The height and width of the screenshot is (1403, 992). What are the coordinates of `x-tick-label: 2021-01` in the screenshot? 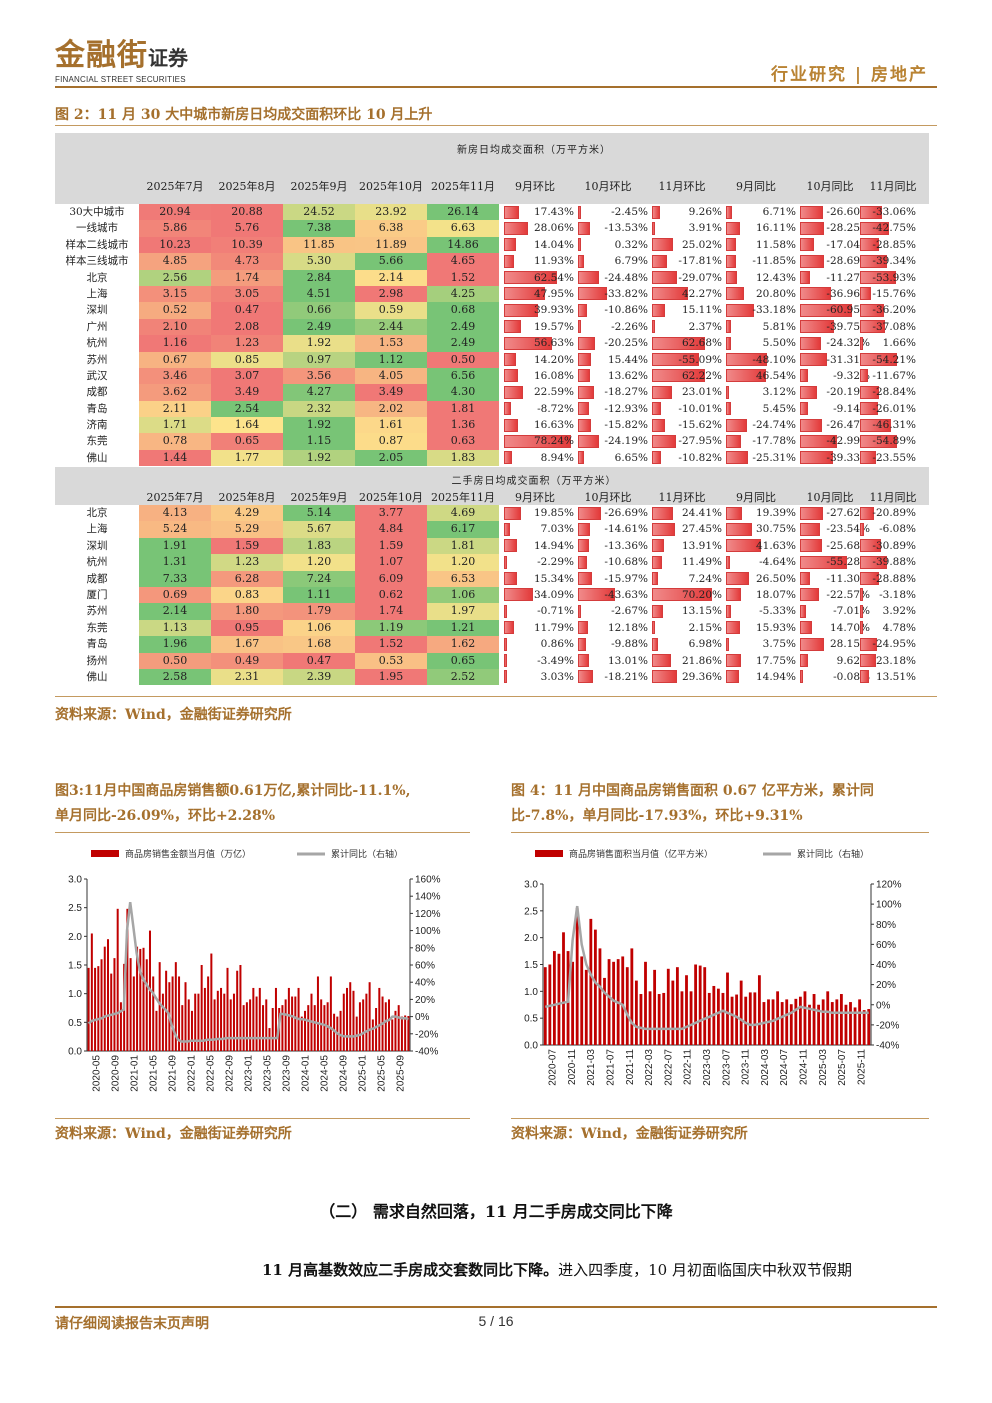 It's located at (135, 1073).